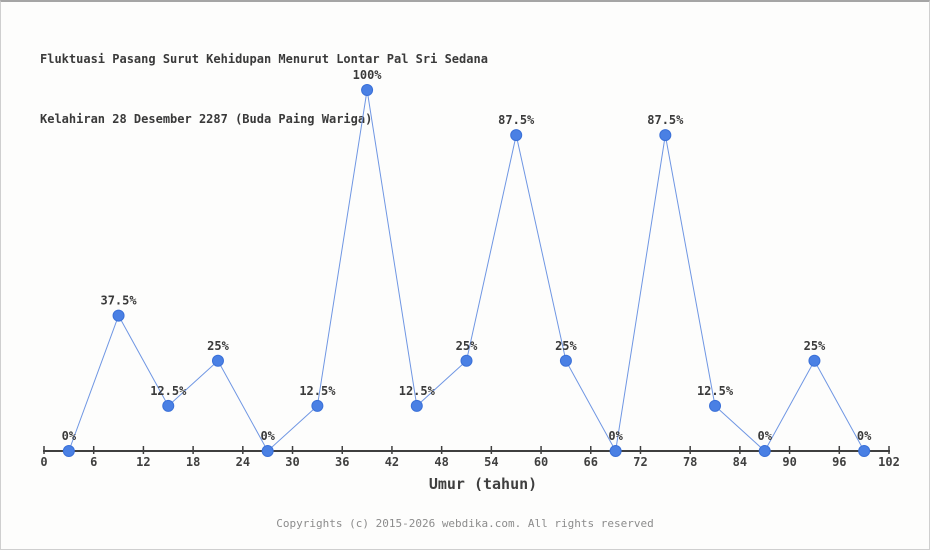 This screenshot has height=550, width=930. I want to click on x-tick-label: 30, so click(292, 462).